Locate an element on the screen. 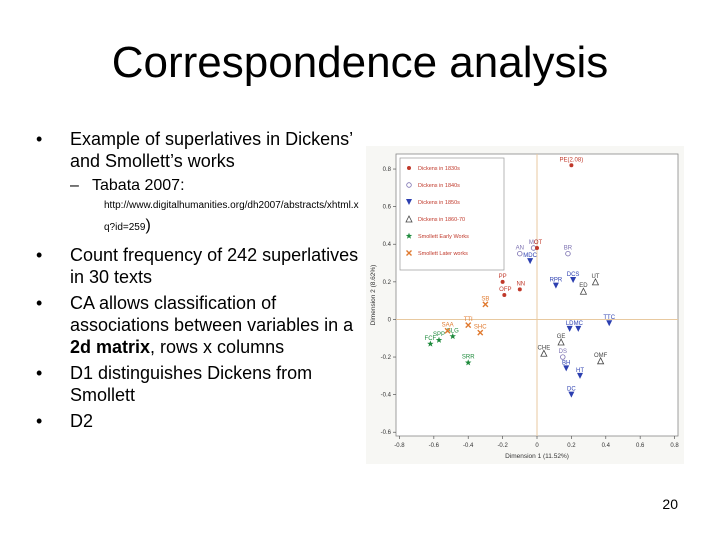 Image resolution: width=720 pixels, height=540 pixels. legend-entry: Dickens in 1830s is located at coordinates (439, 169).